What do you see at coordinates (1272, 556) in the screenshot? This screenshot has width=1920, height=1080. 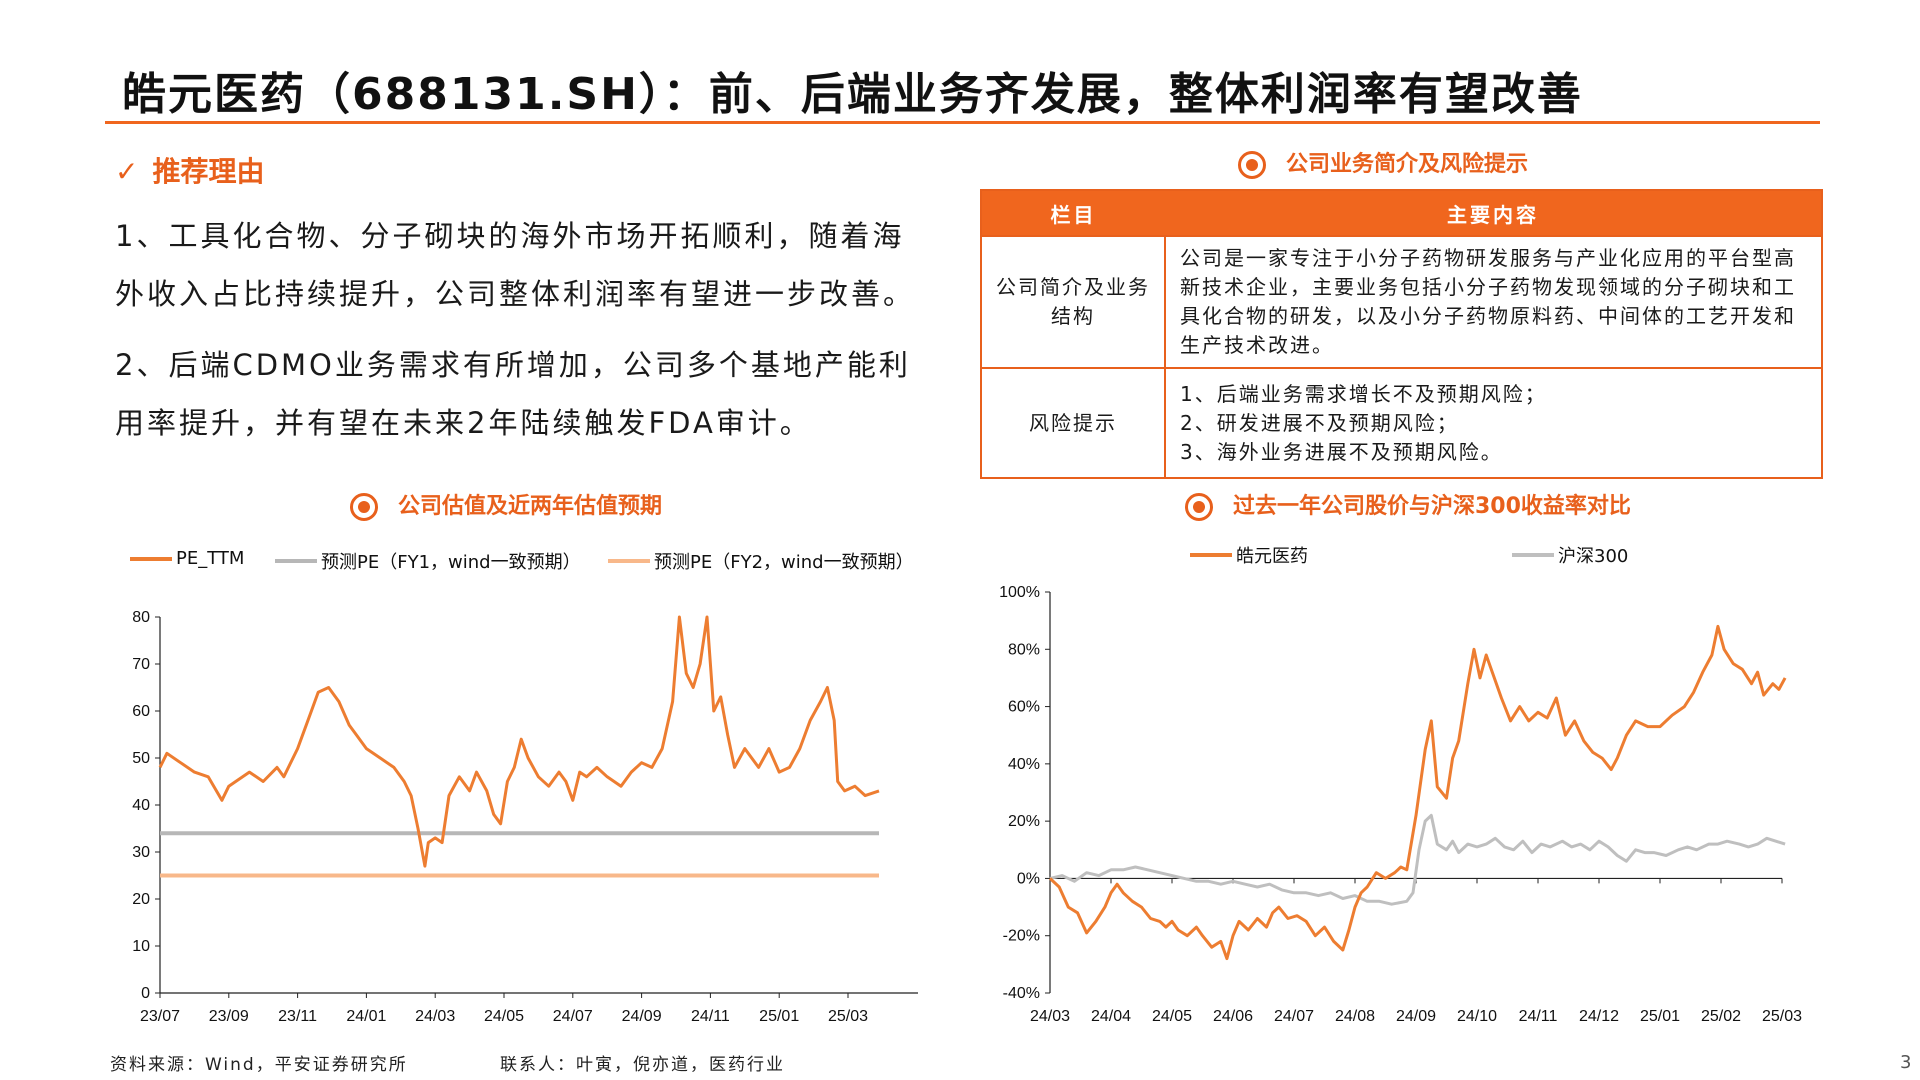 I see `legend-label: 皓元医药` at bounding box center [1272, 556].